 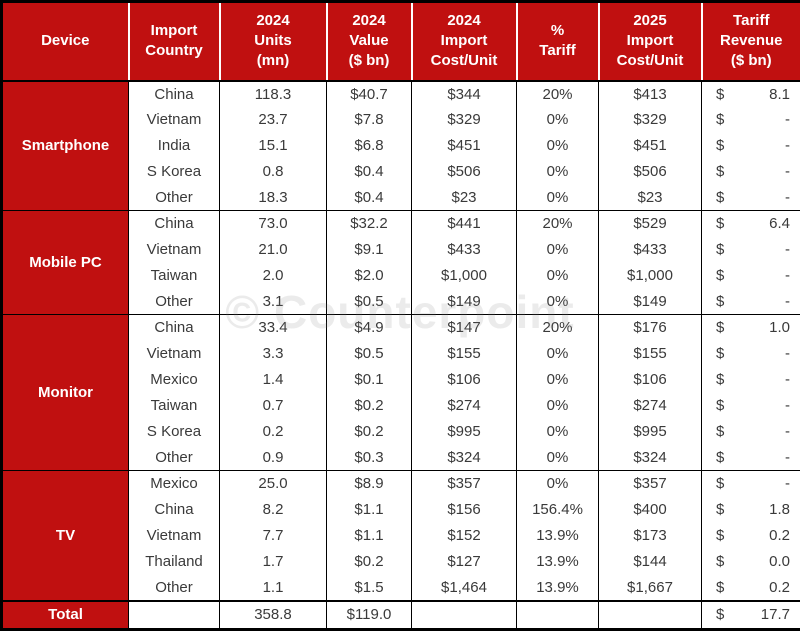 I want to click on table-row: Other 18.3 $0.4 $23 0% $23 $ -, so click(x=401, y=197).